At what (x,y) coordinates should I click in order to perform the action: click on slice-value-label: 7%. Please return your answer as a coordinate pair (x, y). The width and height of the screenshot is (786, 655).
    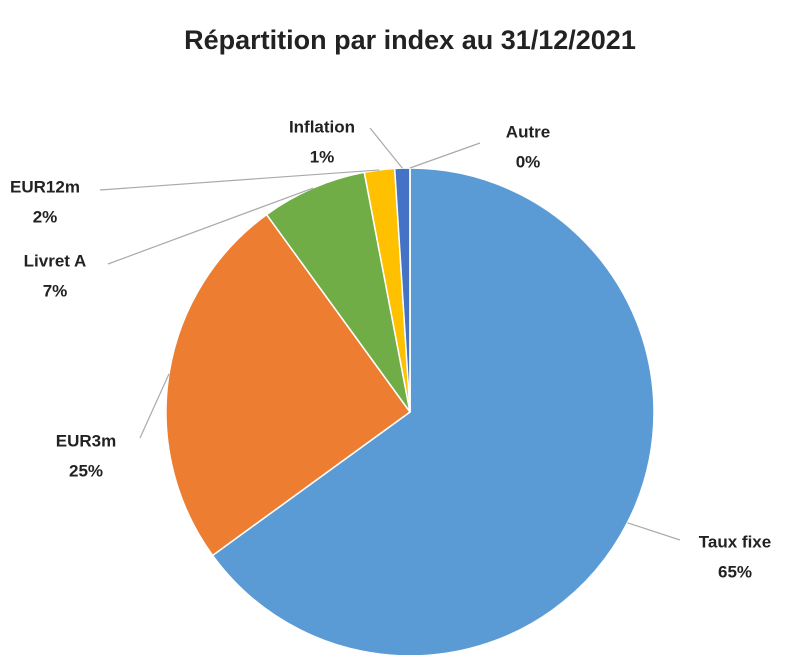
    Looking at the image, I should click on (55, 290).